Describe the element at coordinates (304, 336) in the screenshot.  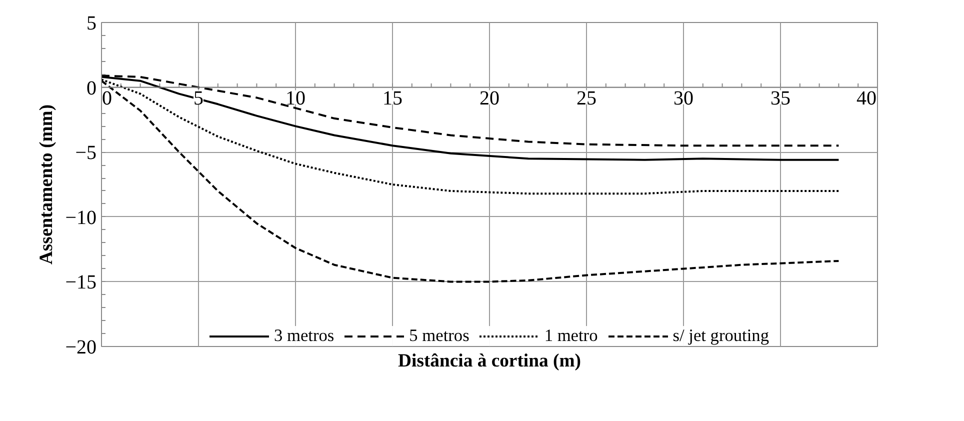
I see `legend-label: 3 metros` at that location.